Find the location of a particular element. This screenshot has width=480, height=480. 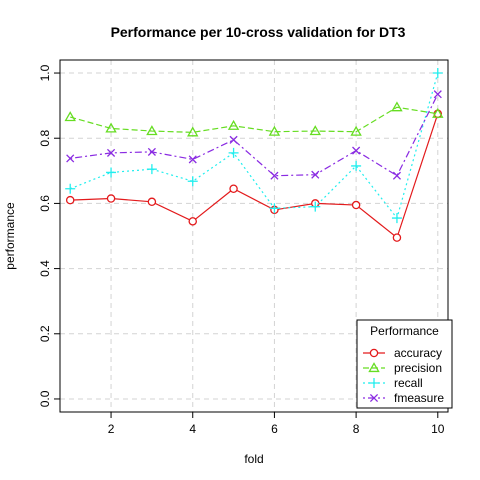

legend-label-precision: precision is located at coordinates (418, 368).